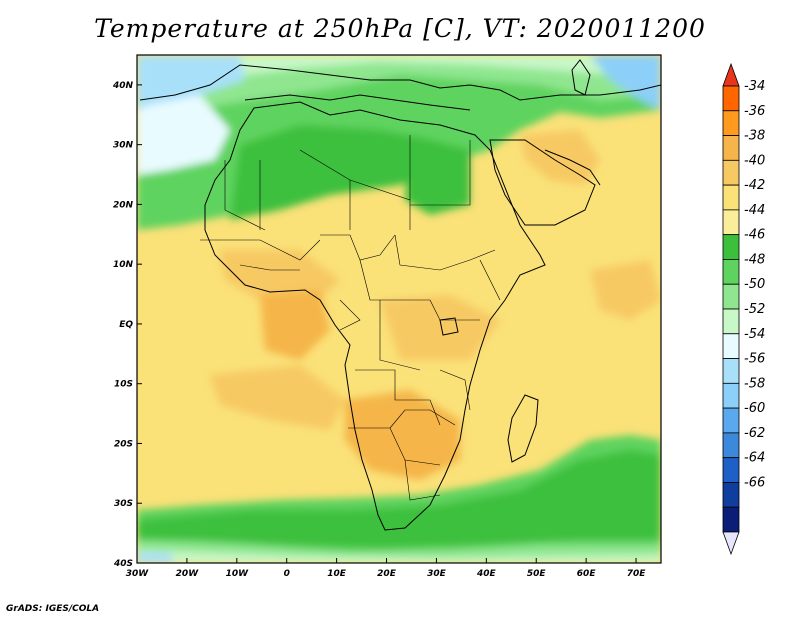 This screenshot has height=618, width=800. I want to click on colorbar-label: -44, so click(754, 210).